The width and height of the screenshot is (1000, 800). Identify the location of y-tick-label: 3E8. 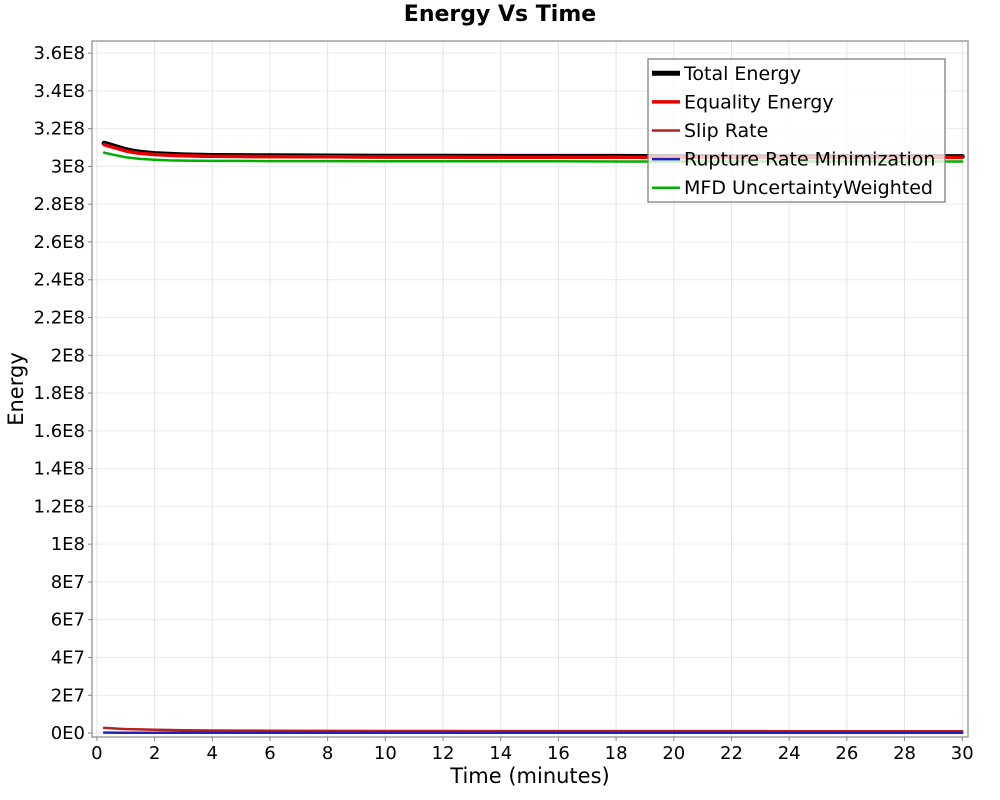
(68, 166).